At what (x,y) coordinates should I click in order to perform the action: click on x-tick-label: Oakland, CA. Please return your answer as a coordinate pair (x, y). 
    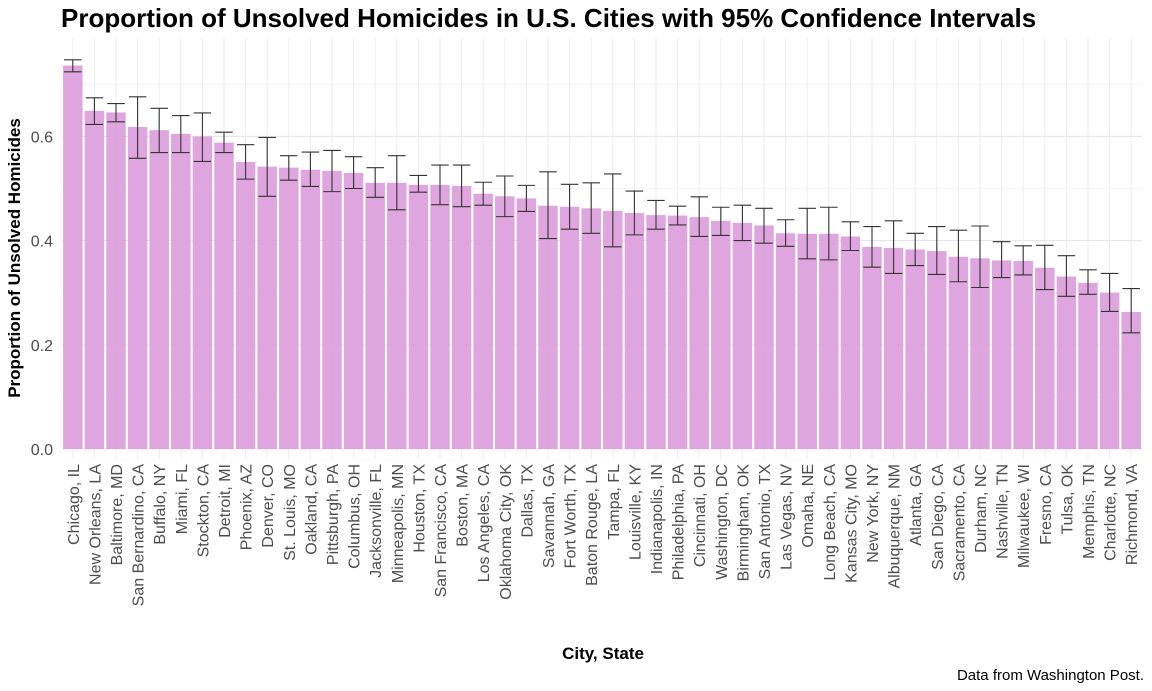
    Looking at the image, I should click on (311, 509).